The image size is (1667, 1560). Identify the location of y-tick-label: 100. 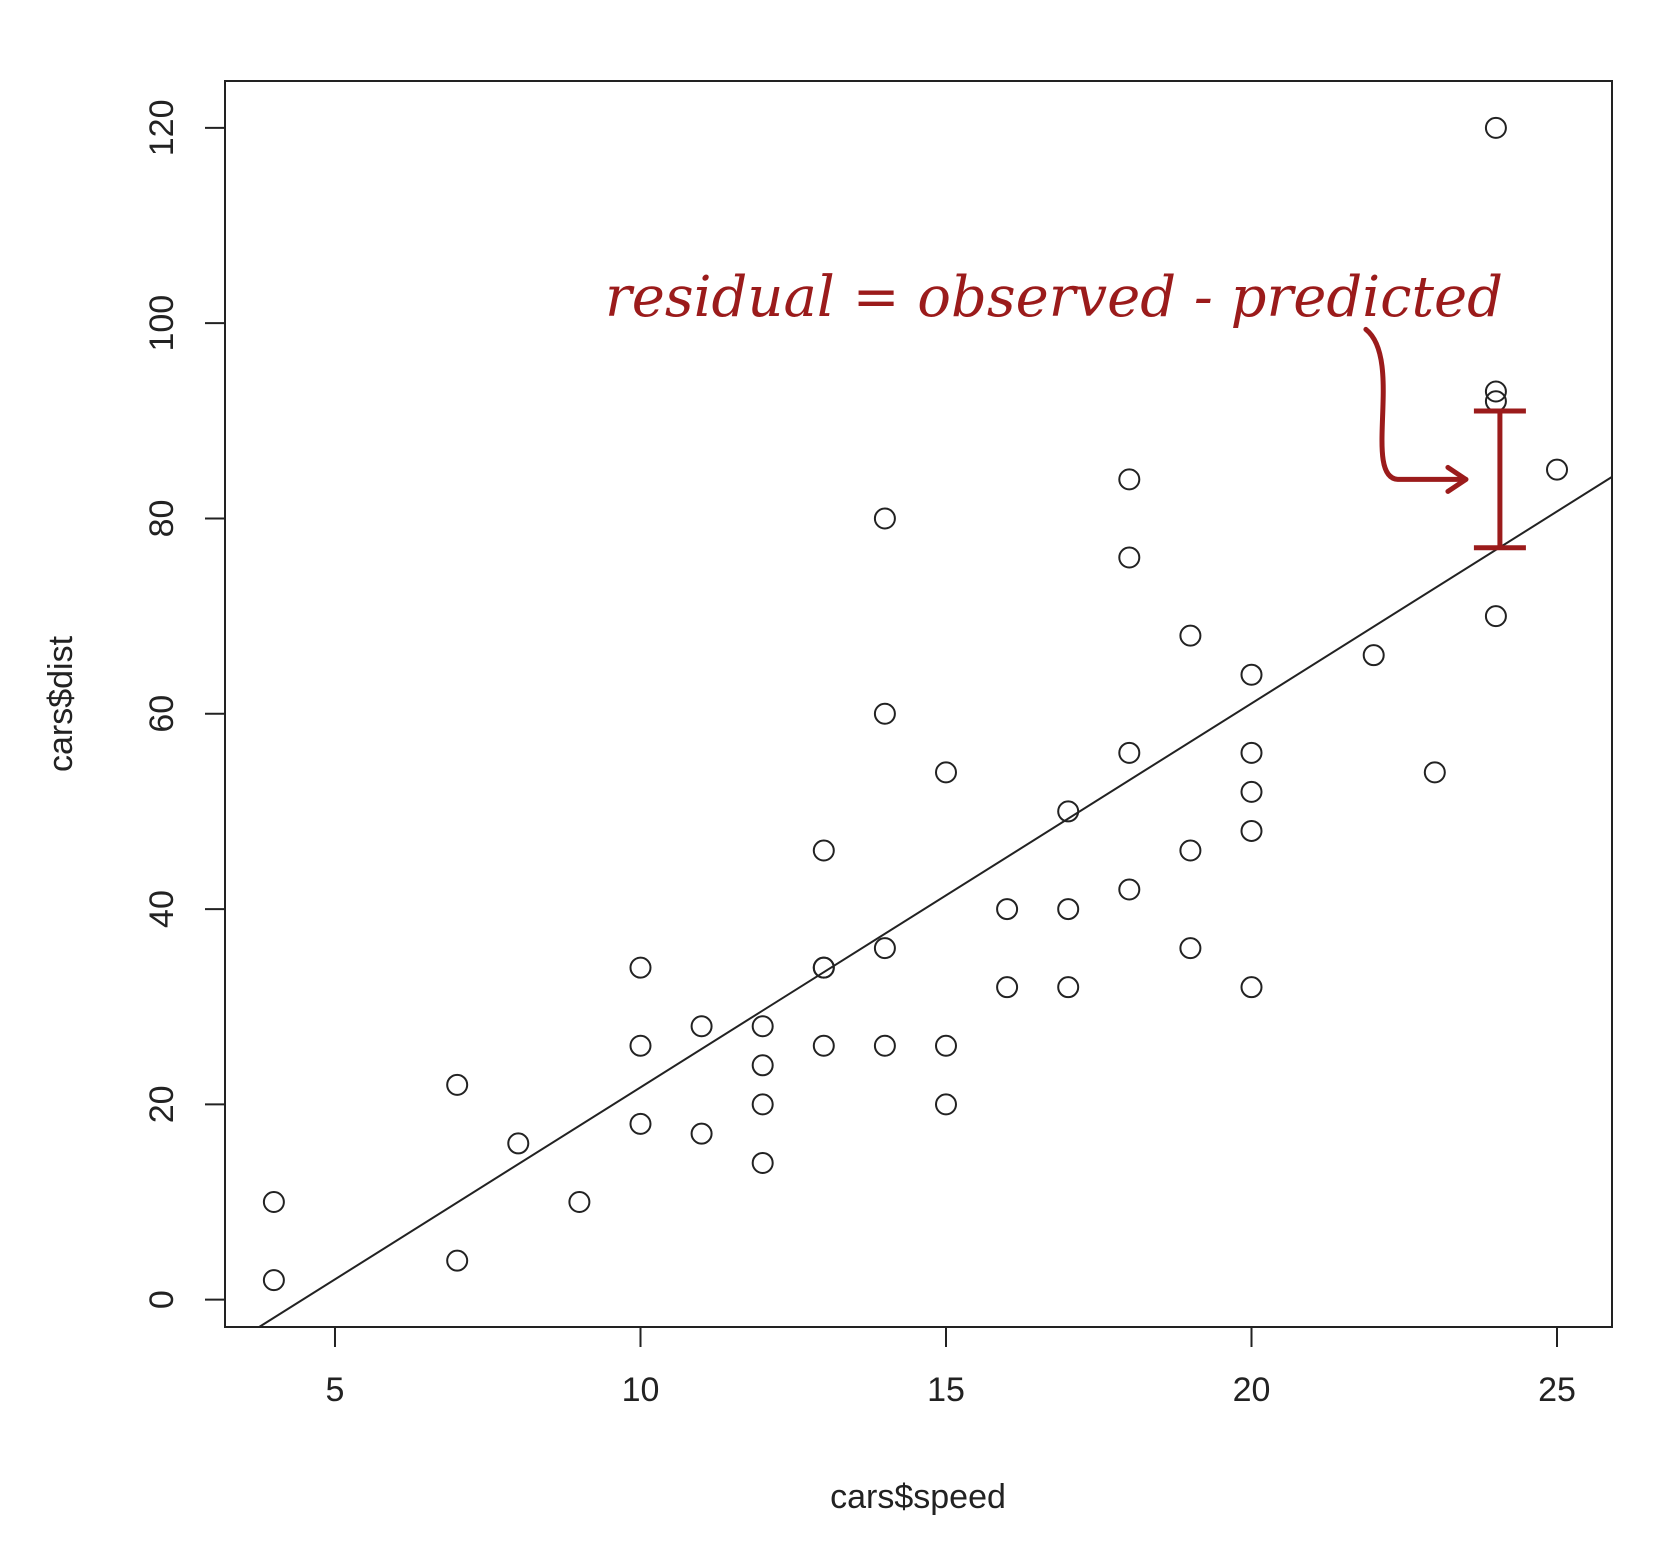
(162, 323).